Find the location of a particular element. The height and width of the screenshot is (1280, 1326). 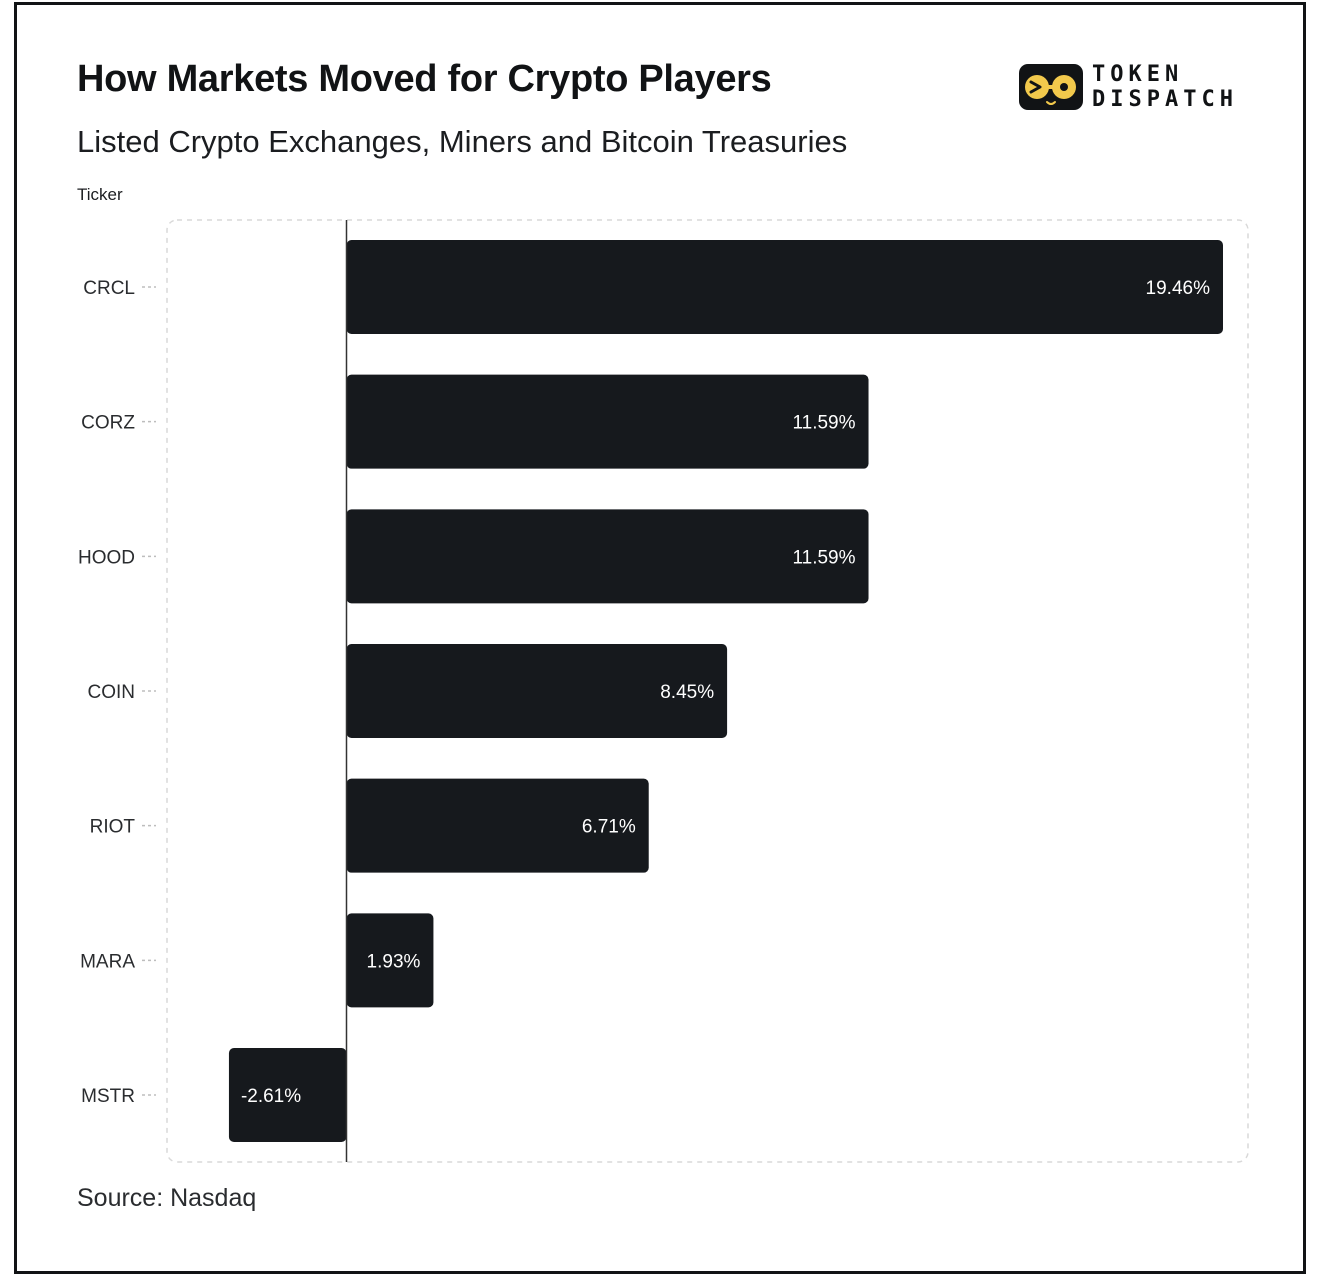

goggles-face-icon is located at coordinates (1051, 87).